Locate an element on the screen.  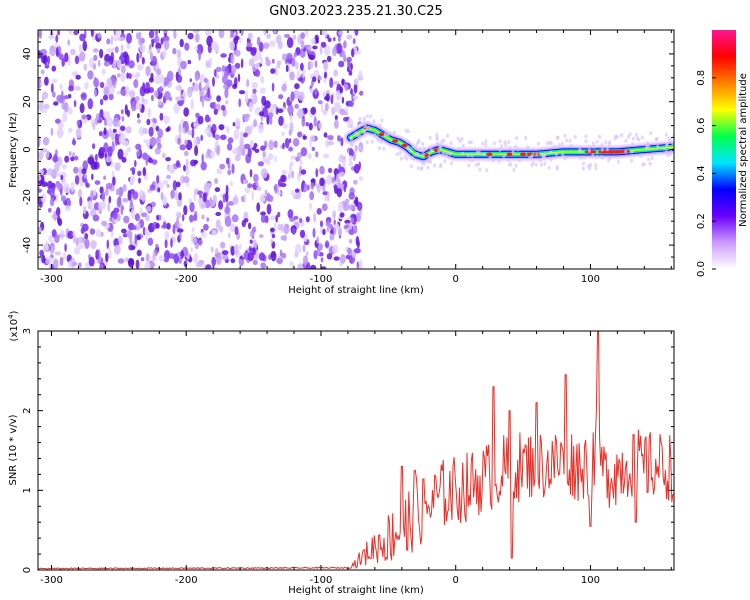
figure-title: GN03.2023.235.21.30.C25 is located at coordinates (356, 11).